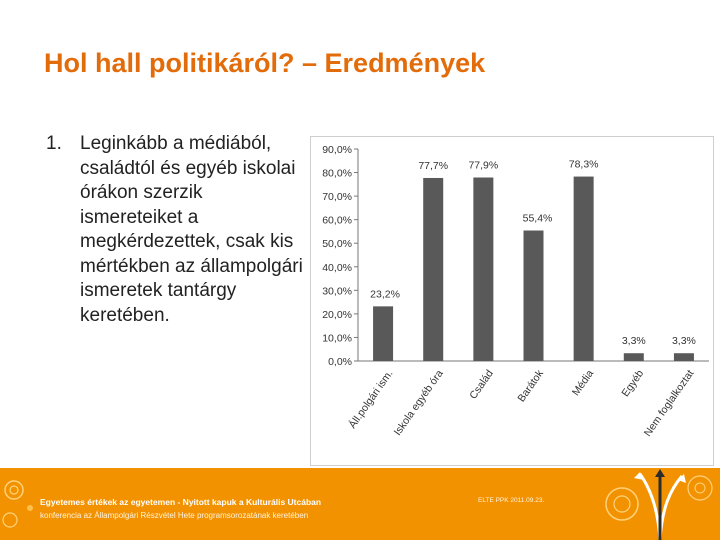  Describe the element at coordinates (54, 143) in the screenshot. I see `bullet-number: 1.` at that location.